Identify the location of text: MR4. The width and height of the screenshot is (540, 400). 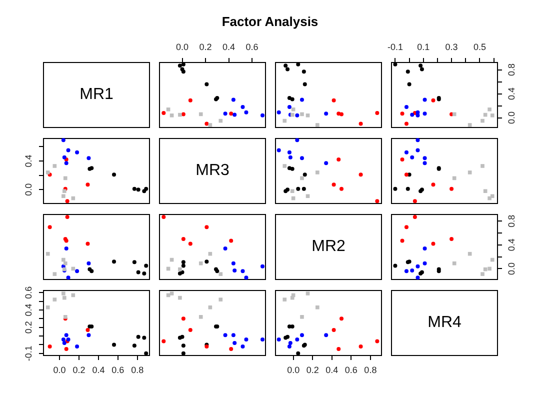
(445, 323).